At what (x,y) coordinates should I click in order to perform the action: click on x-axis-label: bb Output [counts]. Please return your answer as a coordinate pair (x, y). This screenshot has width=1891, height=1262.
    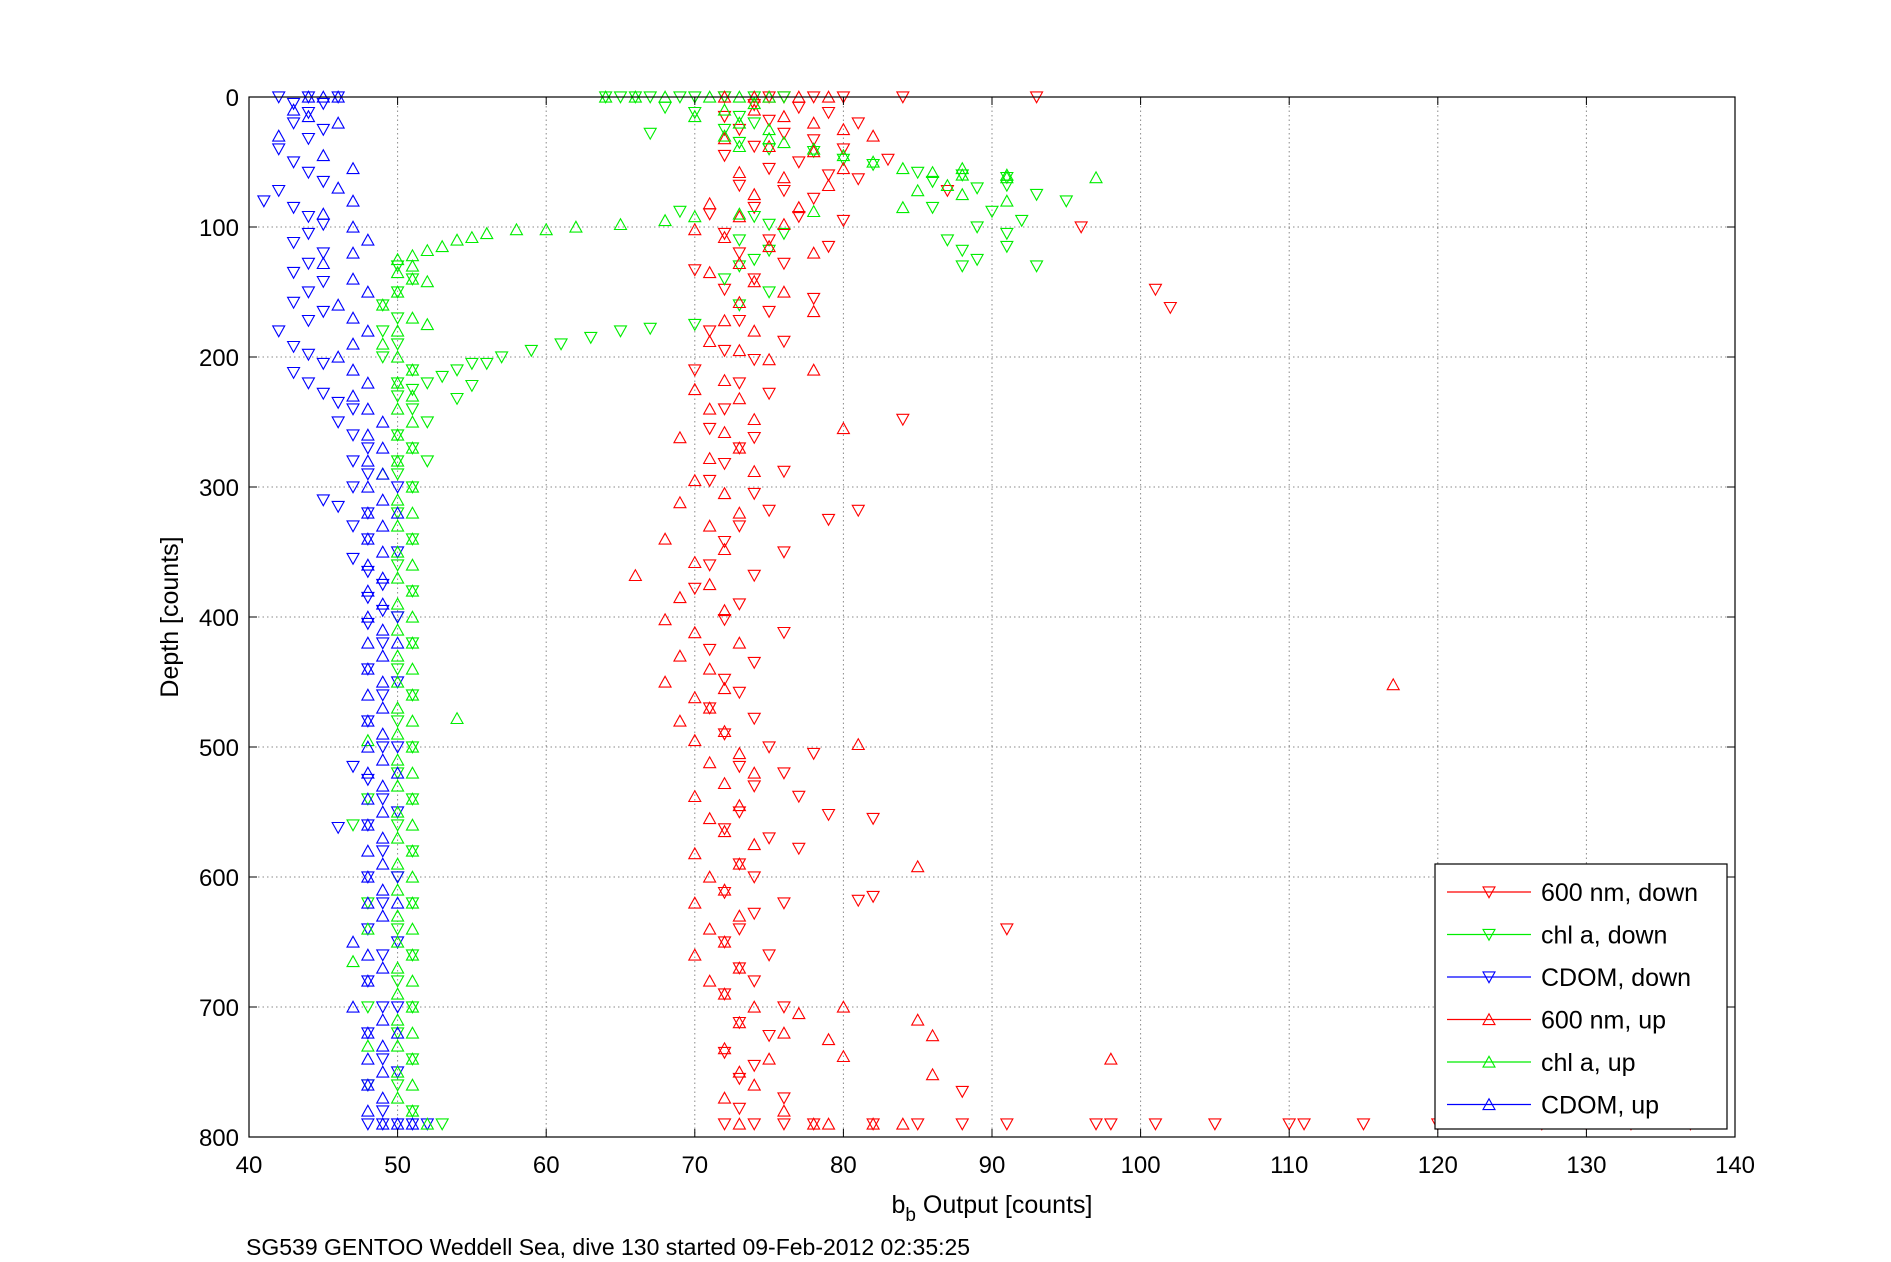
    Looking at the image, I should click on (992, 1208).